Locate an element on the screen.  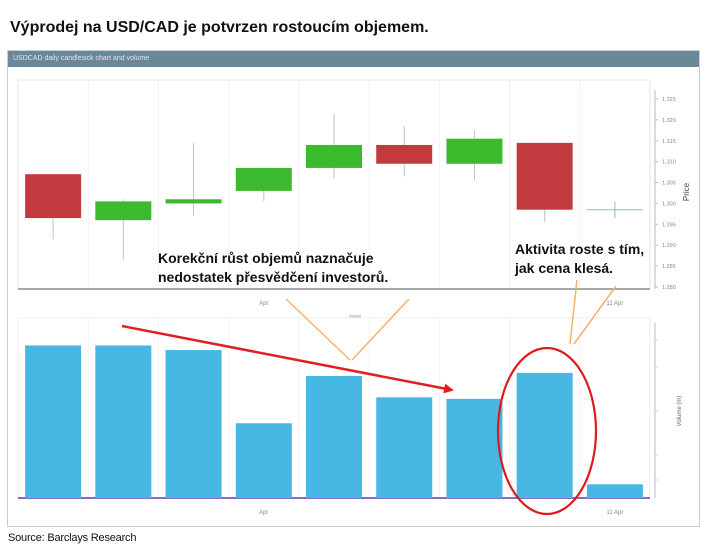
price-tick-label: 1.305 is located at coordinates (669, 184).